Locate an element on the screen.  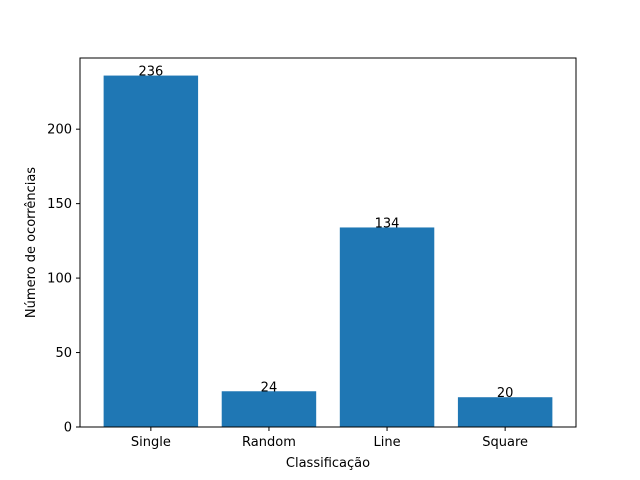
y-tick-label-150: 150 is located at coordinates (59, 204).